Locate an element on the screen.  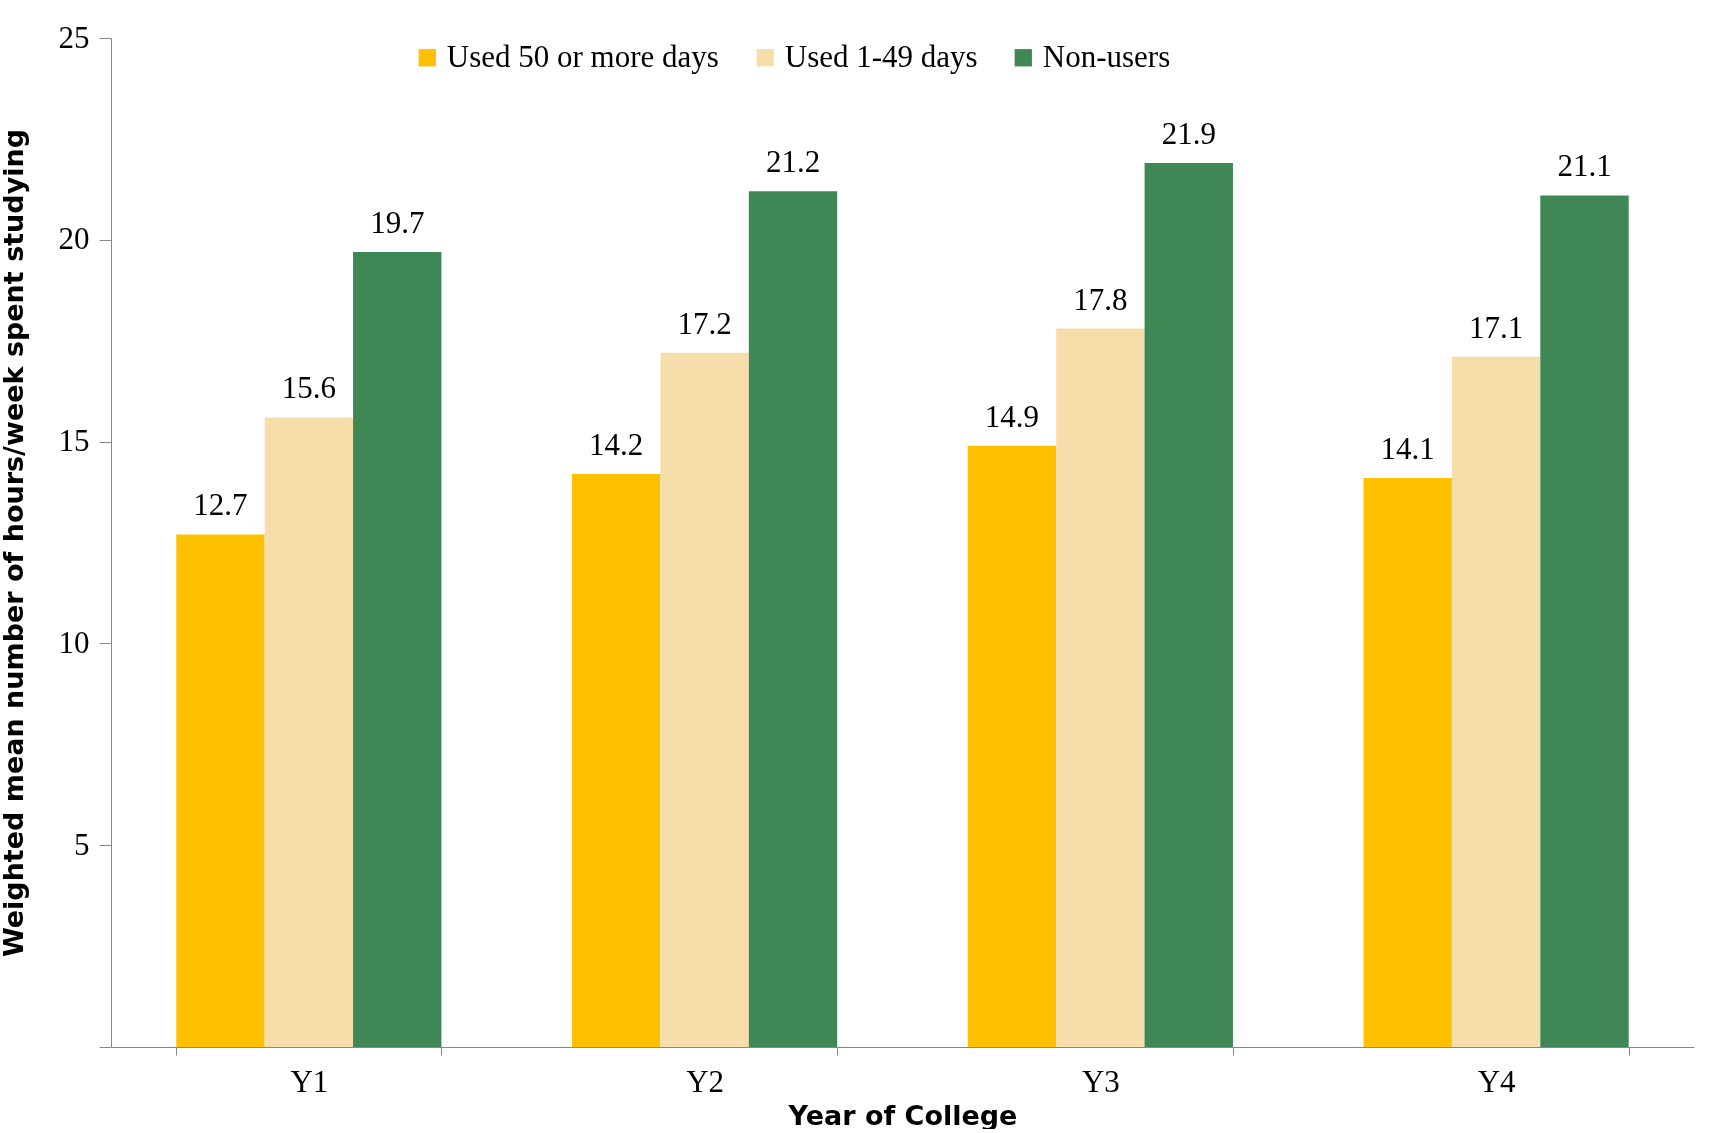
data-label: 14.9 is located at coordinates (1012, 416).